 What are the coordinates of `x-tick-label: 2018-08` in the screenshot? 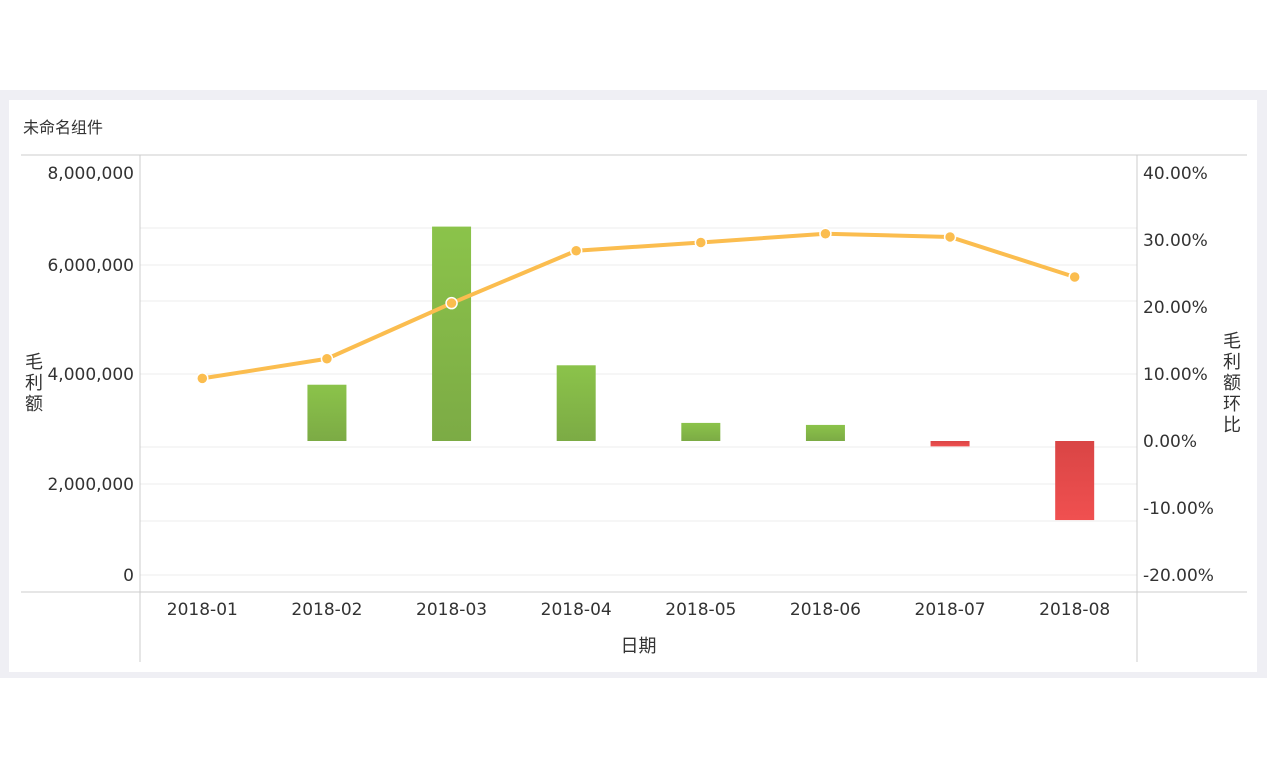 It's located at (1074, 610).